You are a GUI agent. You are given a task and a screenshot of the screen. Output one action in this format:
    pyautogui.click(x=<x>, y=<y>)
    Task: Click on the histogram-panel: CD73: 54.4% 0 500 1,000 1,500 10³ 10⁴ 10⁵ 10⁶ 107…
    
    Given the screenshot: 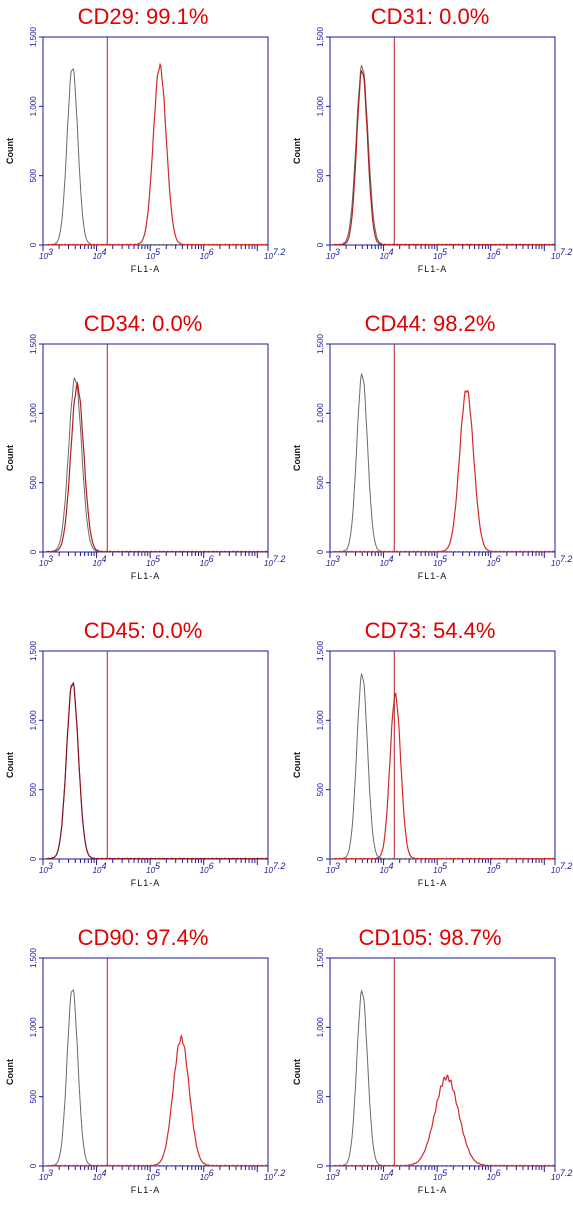 What is the action you would take?
    pyautogui.click(x=430, y=765)
    